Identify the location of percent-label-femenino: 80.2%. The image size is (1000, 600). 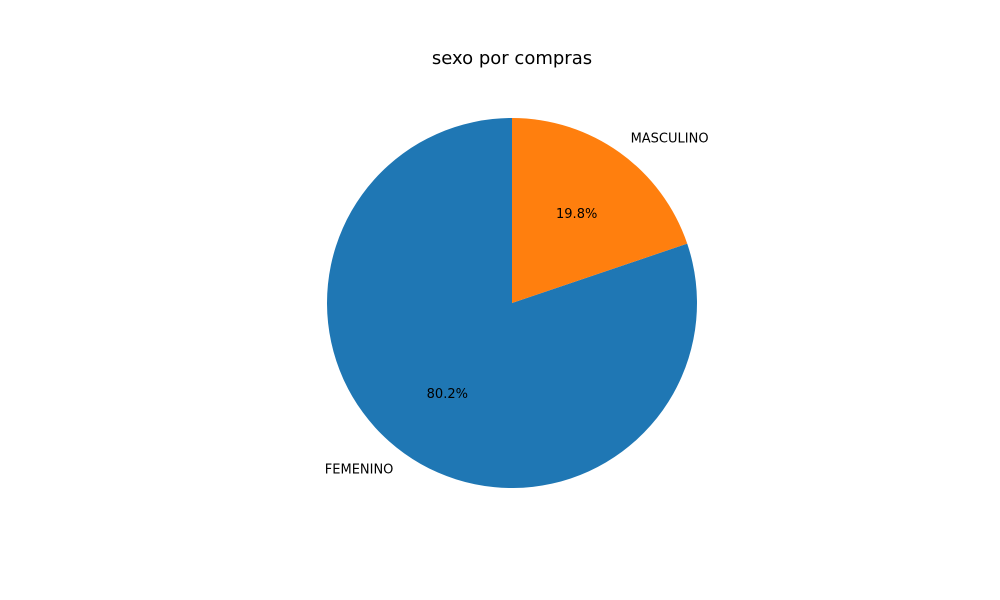
(447, 394).